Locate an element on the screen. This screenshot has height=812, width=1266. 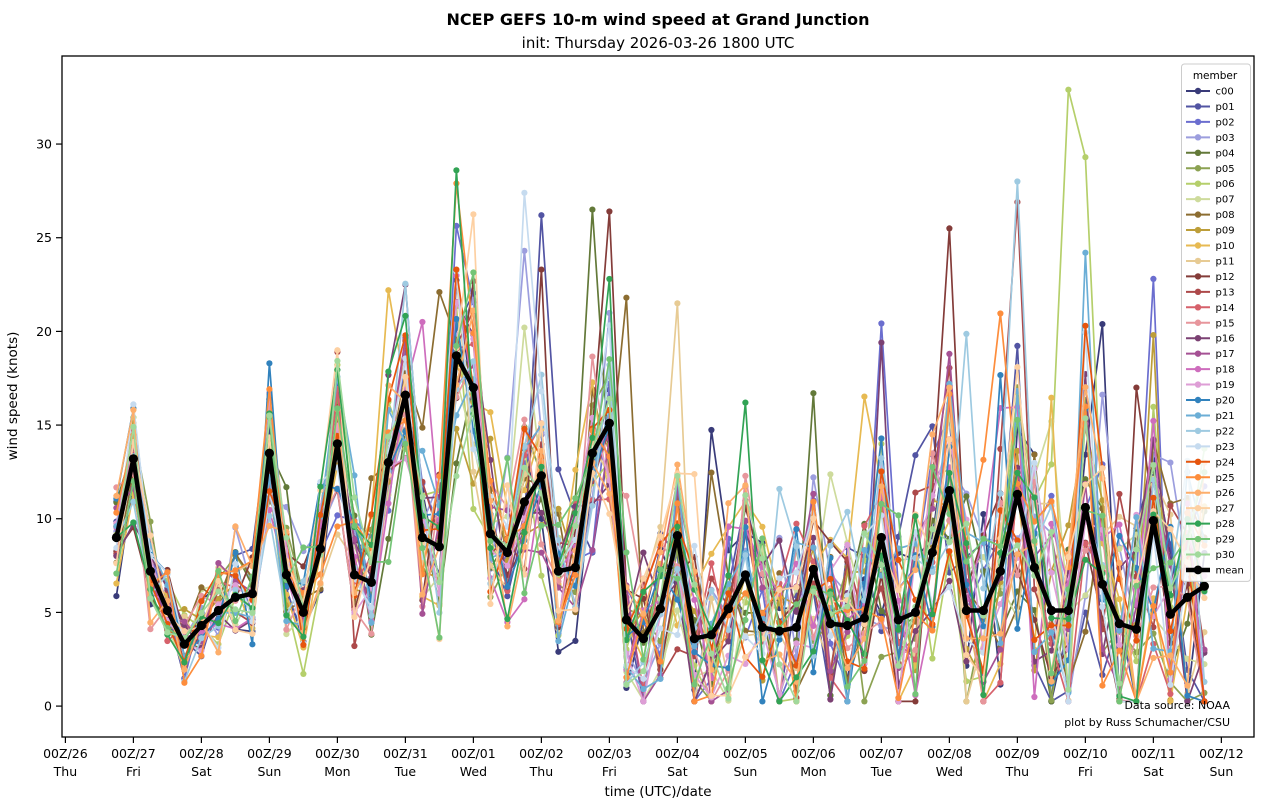
x-tick-label-utc: 00Z/01 is located at coordinates (473, 753).